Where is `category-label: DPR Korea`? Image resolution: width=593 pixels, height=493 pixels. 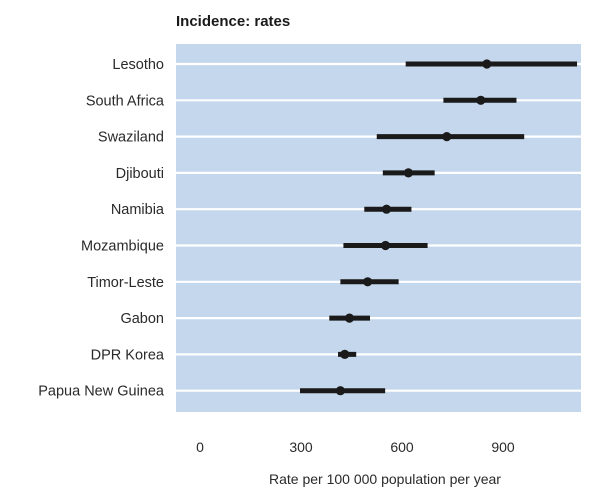 category-label: DPR Korea is located at coordinates (128, 355).